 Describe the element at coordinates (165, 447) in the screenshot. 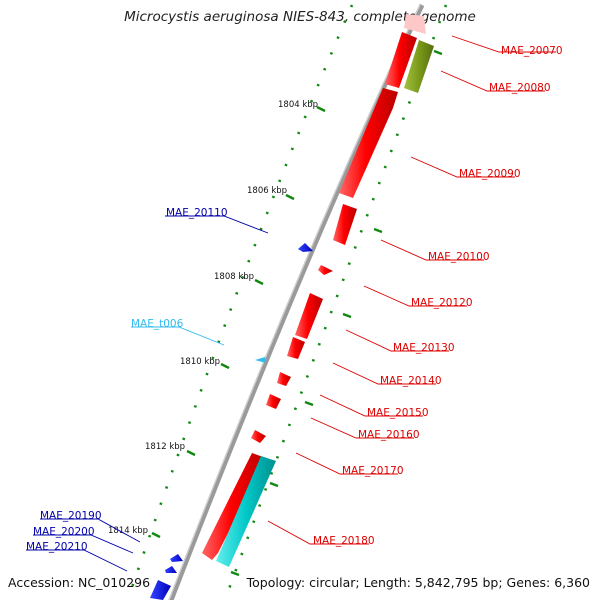

I see `tick-label: 1812 kbp` at that location.